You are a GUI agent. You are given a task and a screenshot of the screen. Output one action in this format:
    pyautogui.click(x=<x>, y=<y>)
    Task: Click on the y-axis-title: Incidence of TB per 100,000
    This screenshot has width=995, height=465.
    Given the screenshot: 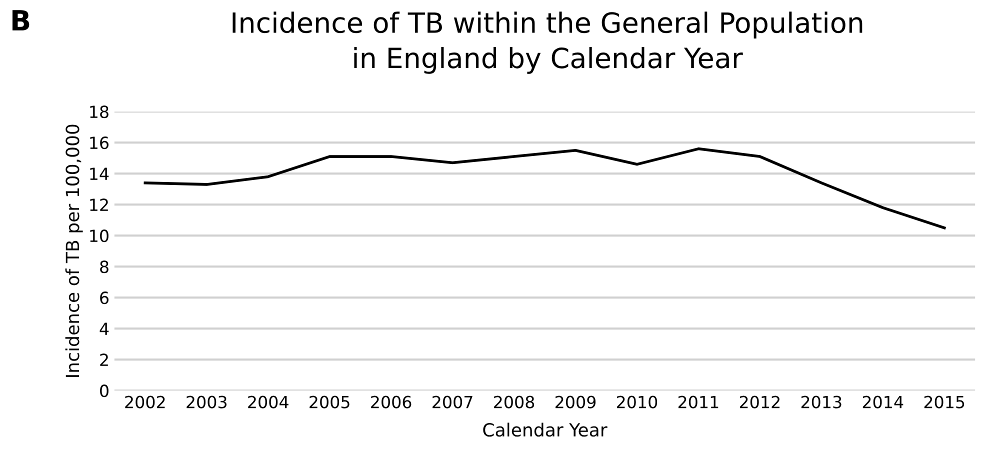 What is the action you would take?
    pyautogui.click(x=74, y=250)
    